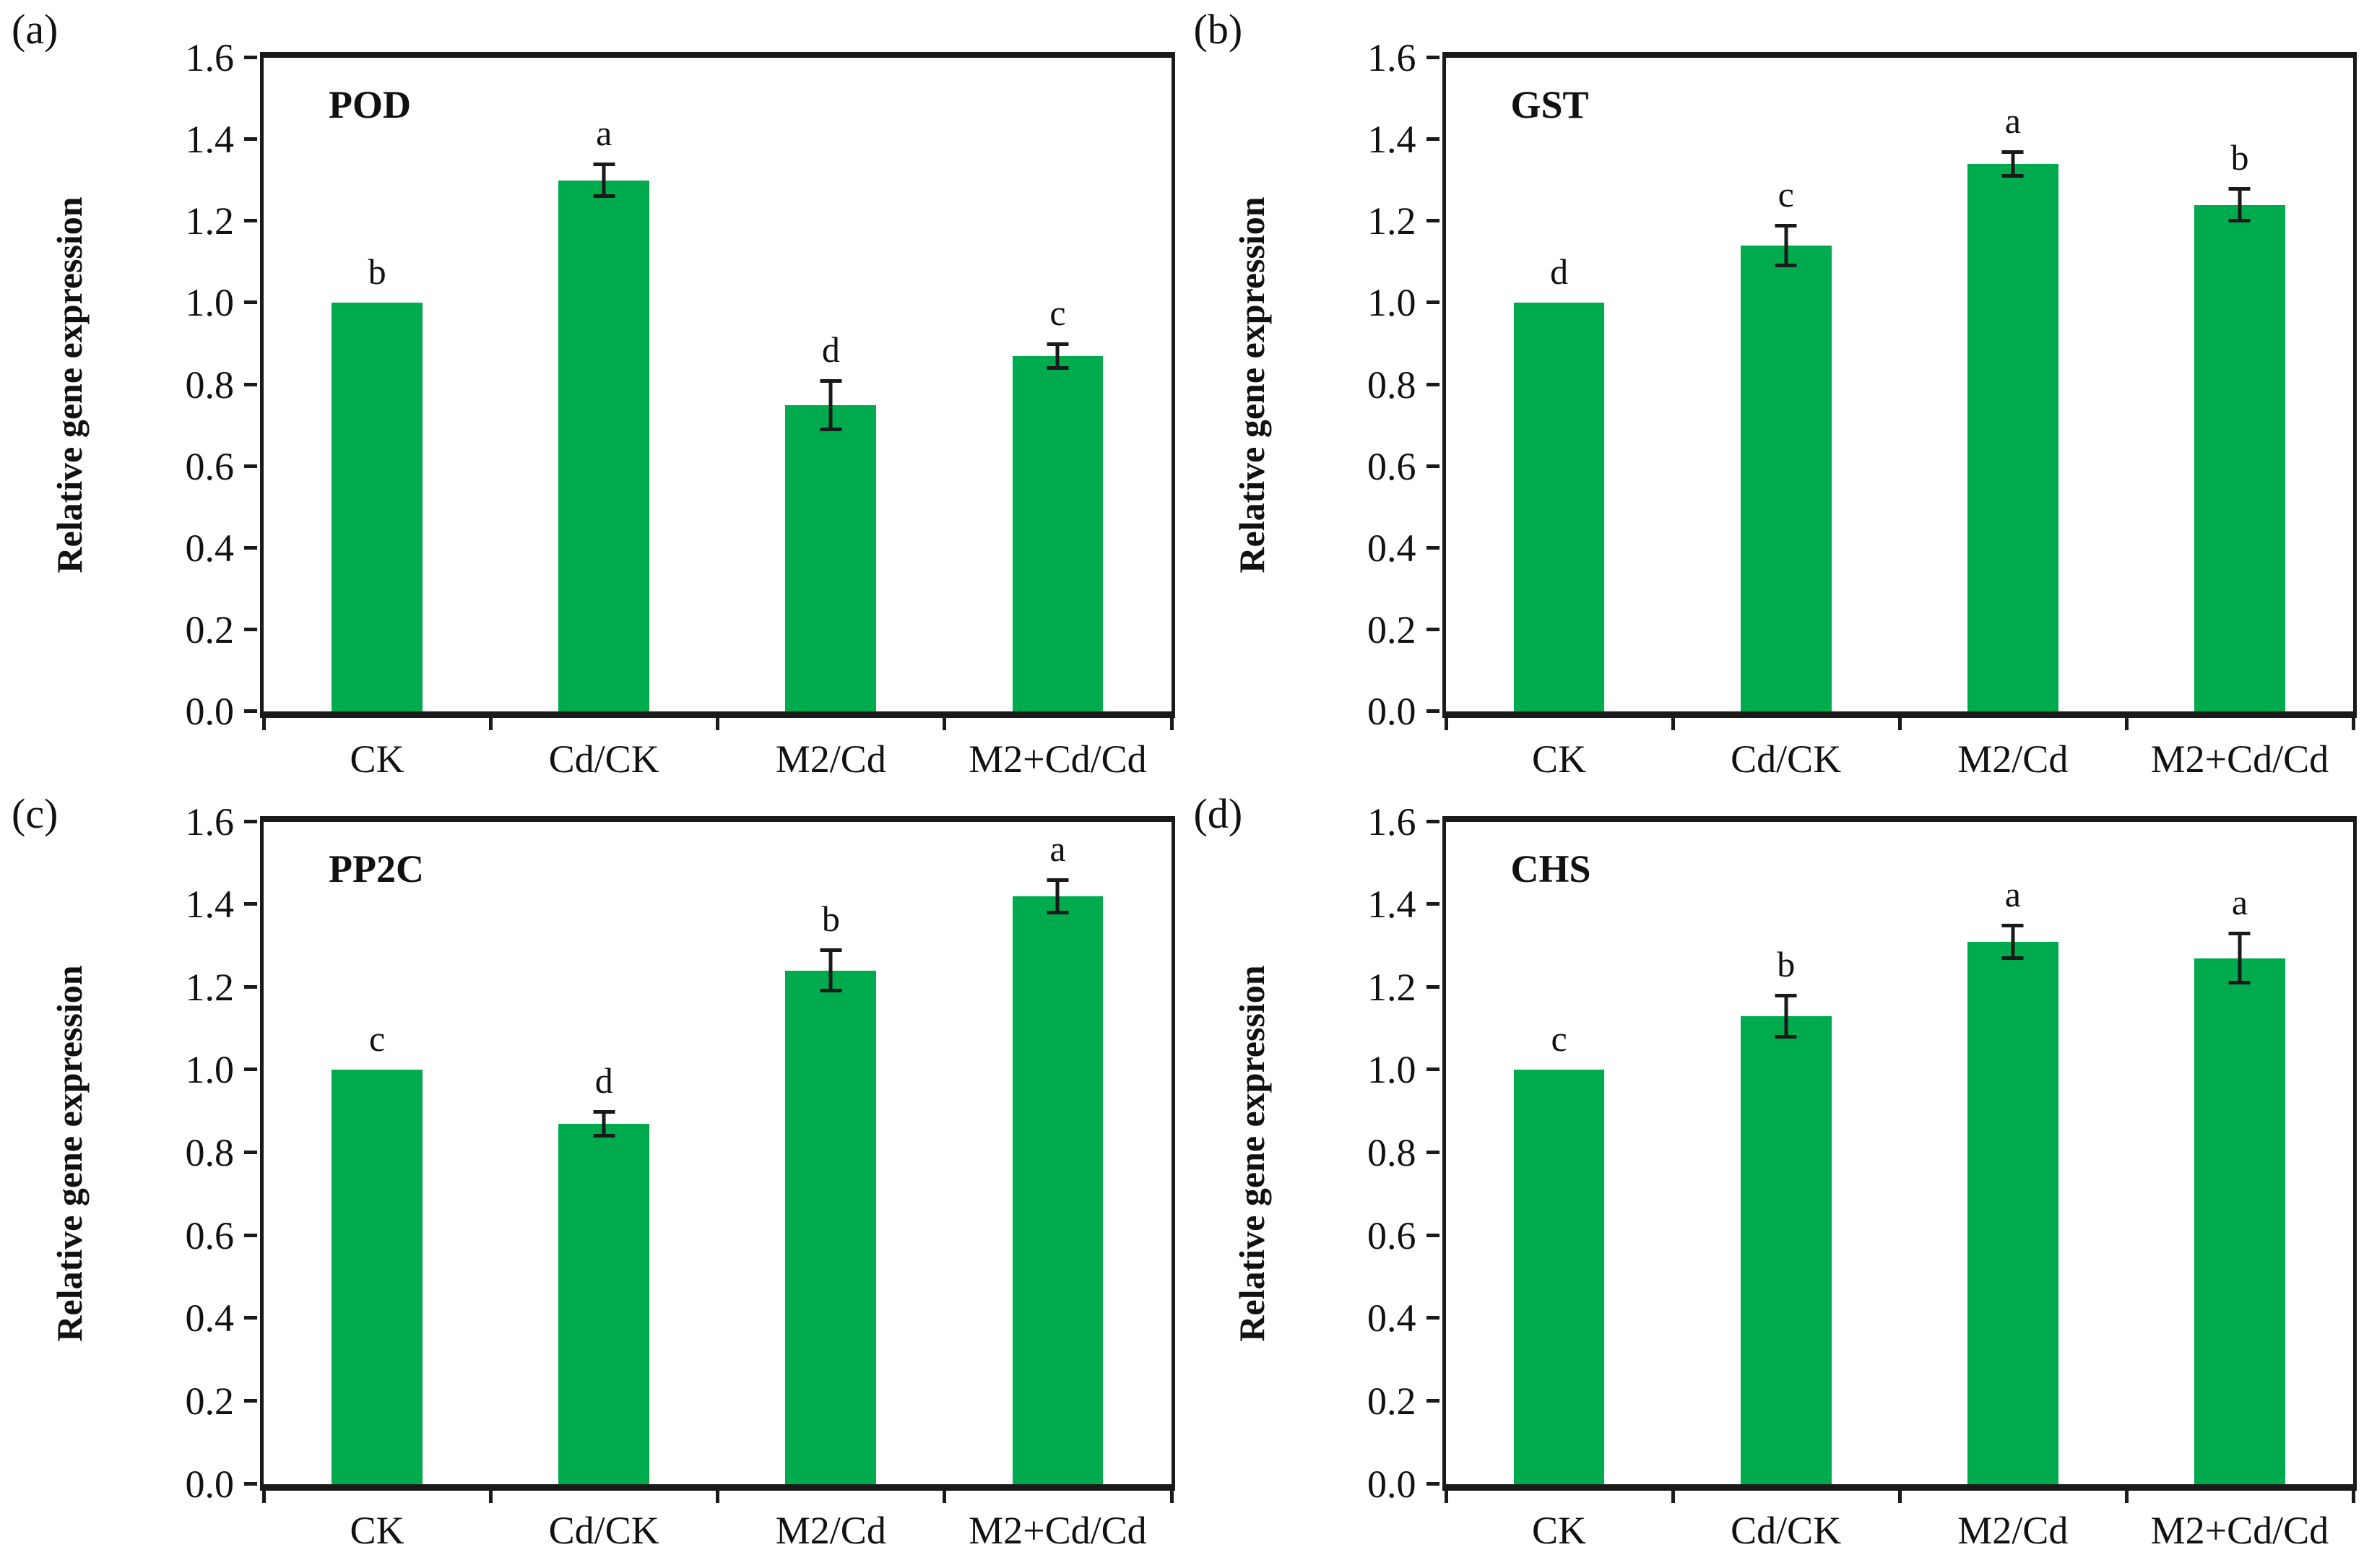 This screenshot has width=2364, height=1568. Describe the element at coordinates (603, 759) in the screenshot. I see `x-category-label: Cd/CK` at that location.